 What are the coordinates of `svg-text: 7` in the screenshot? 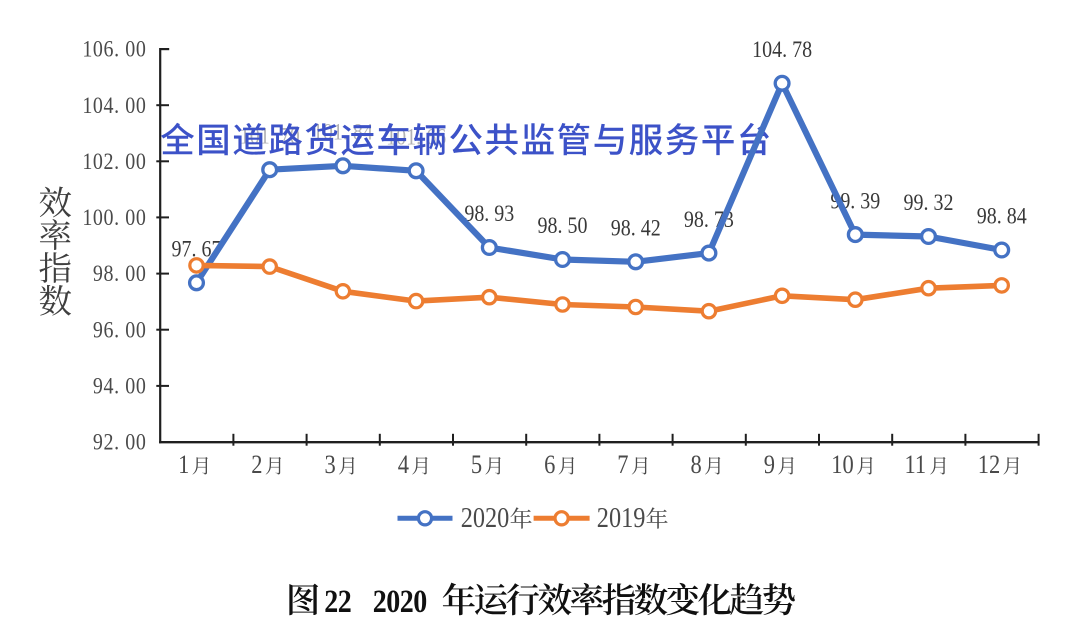 It's located at (622, 465).